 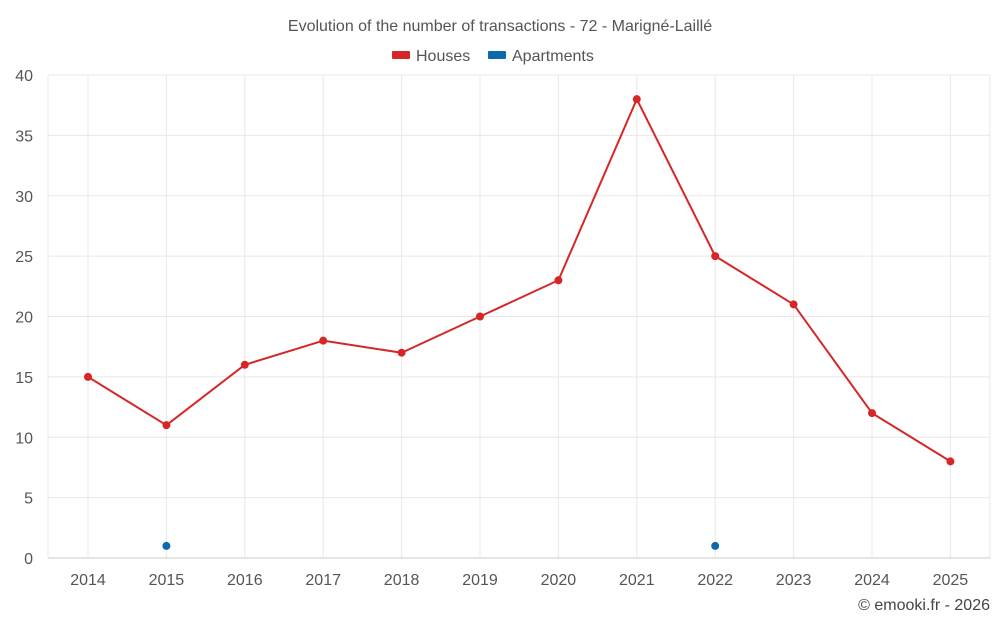 I want to click on data-point-houses-2019, so click(x=480, y=316).